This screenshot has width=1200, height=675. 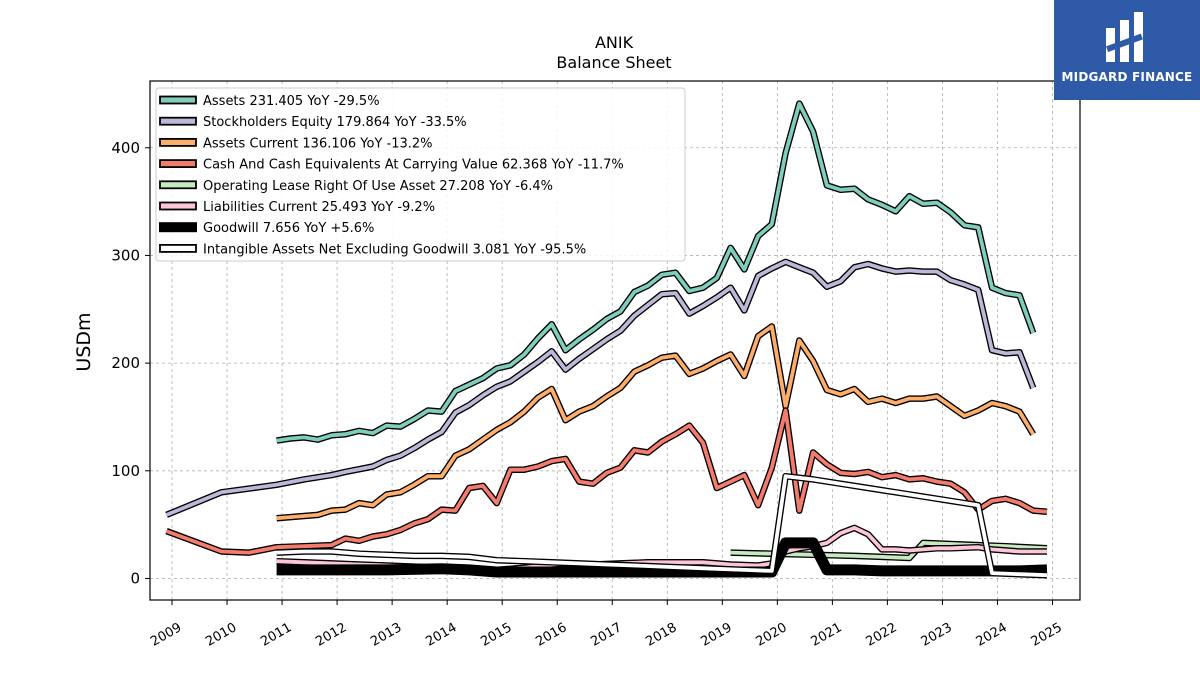 What do you see at coordinates (613, 62) in the screenshot?
I see `chart-subtitle: Balance Sheet` at bounding box center [613, 62].